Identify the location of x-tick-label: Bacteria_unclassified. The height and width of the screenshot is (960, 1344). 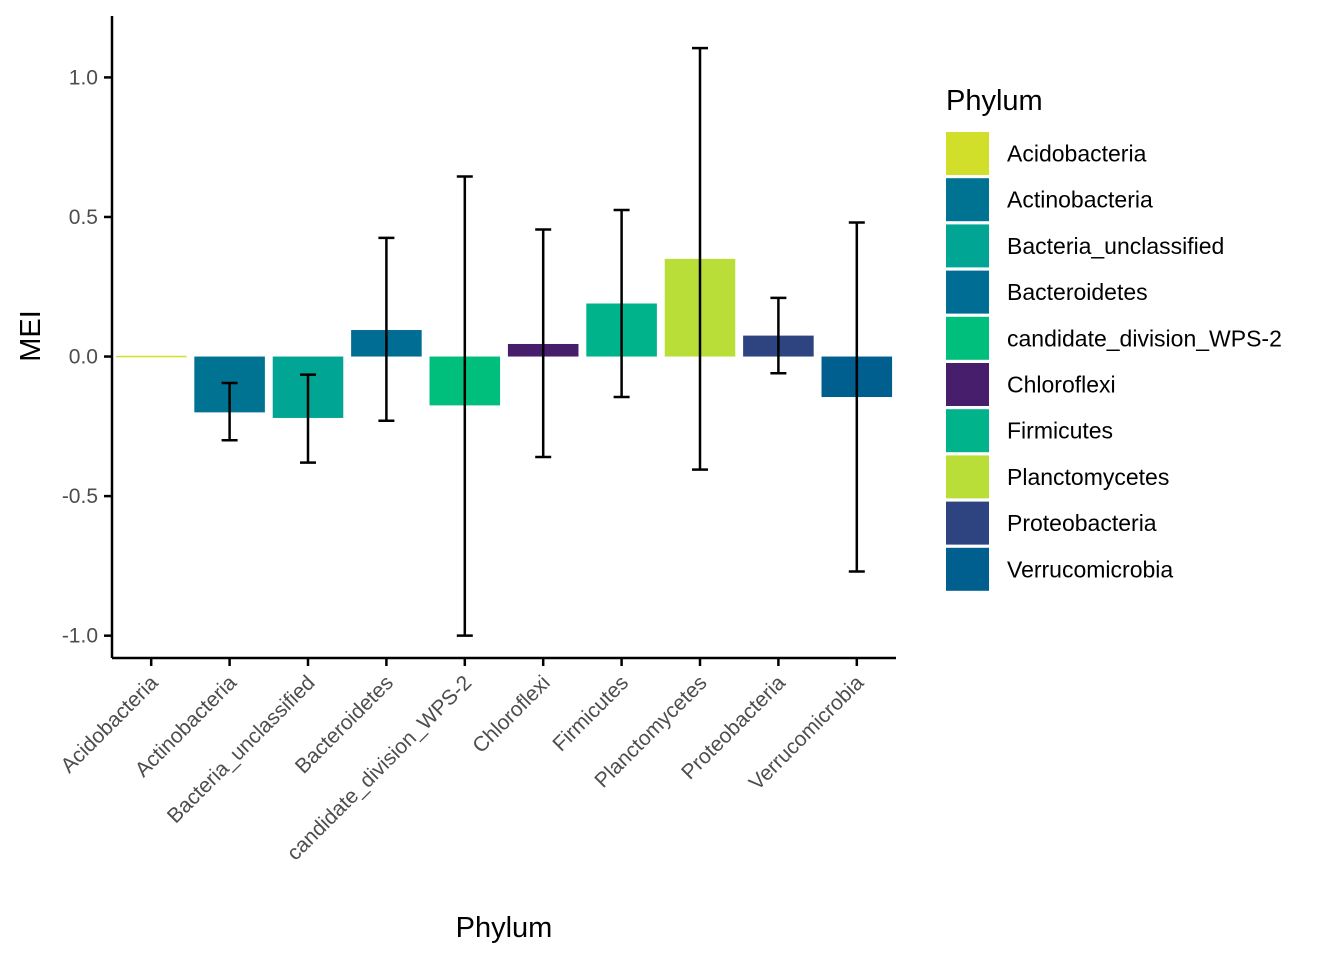
(241, 749).